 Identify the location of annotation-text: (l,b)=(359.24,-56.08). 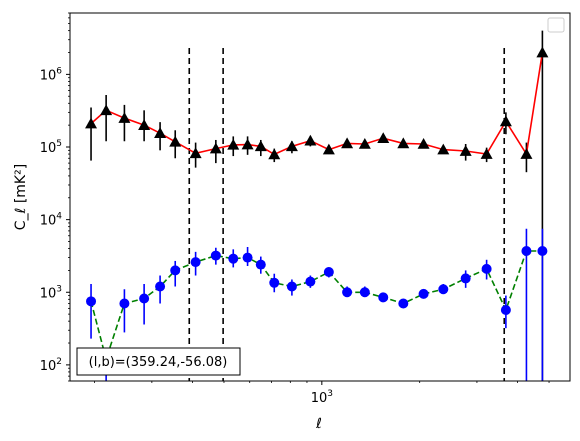
(158, 362).